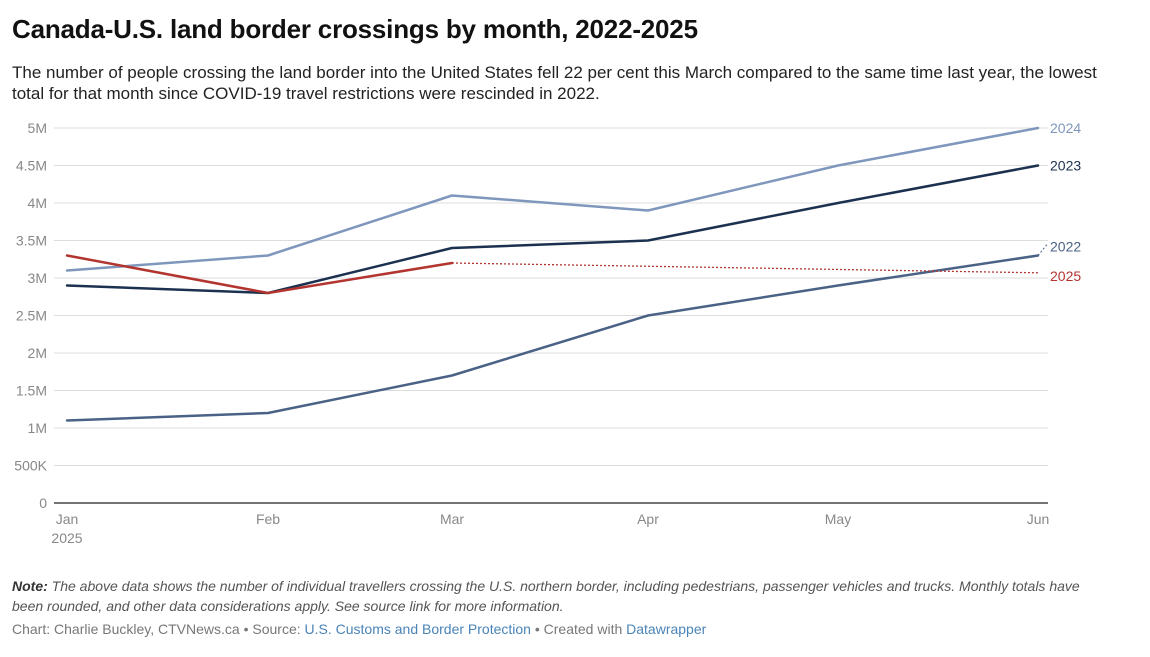  I want to click on y-tick-label: 4M, so click(37, 203).